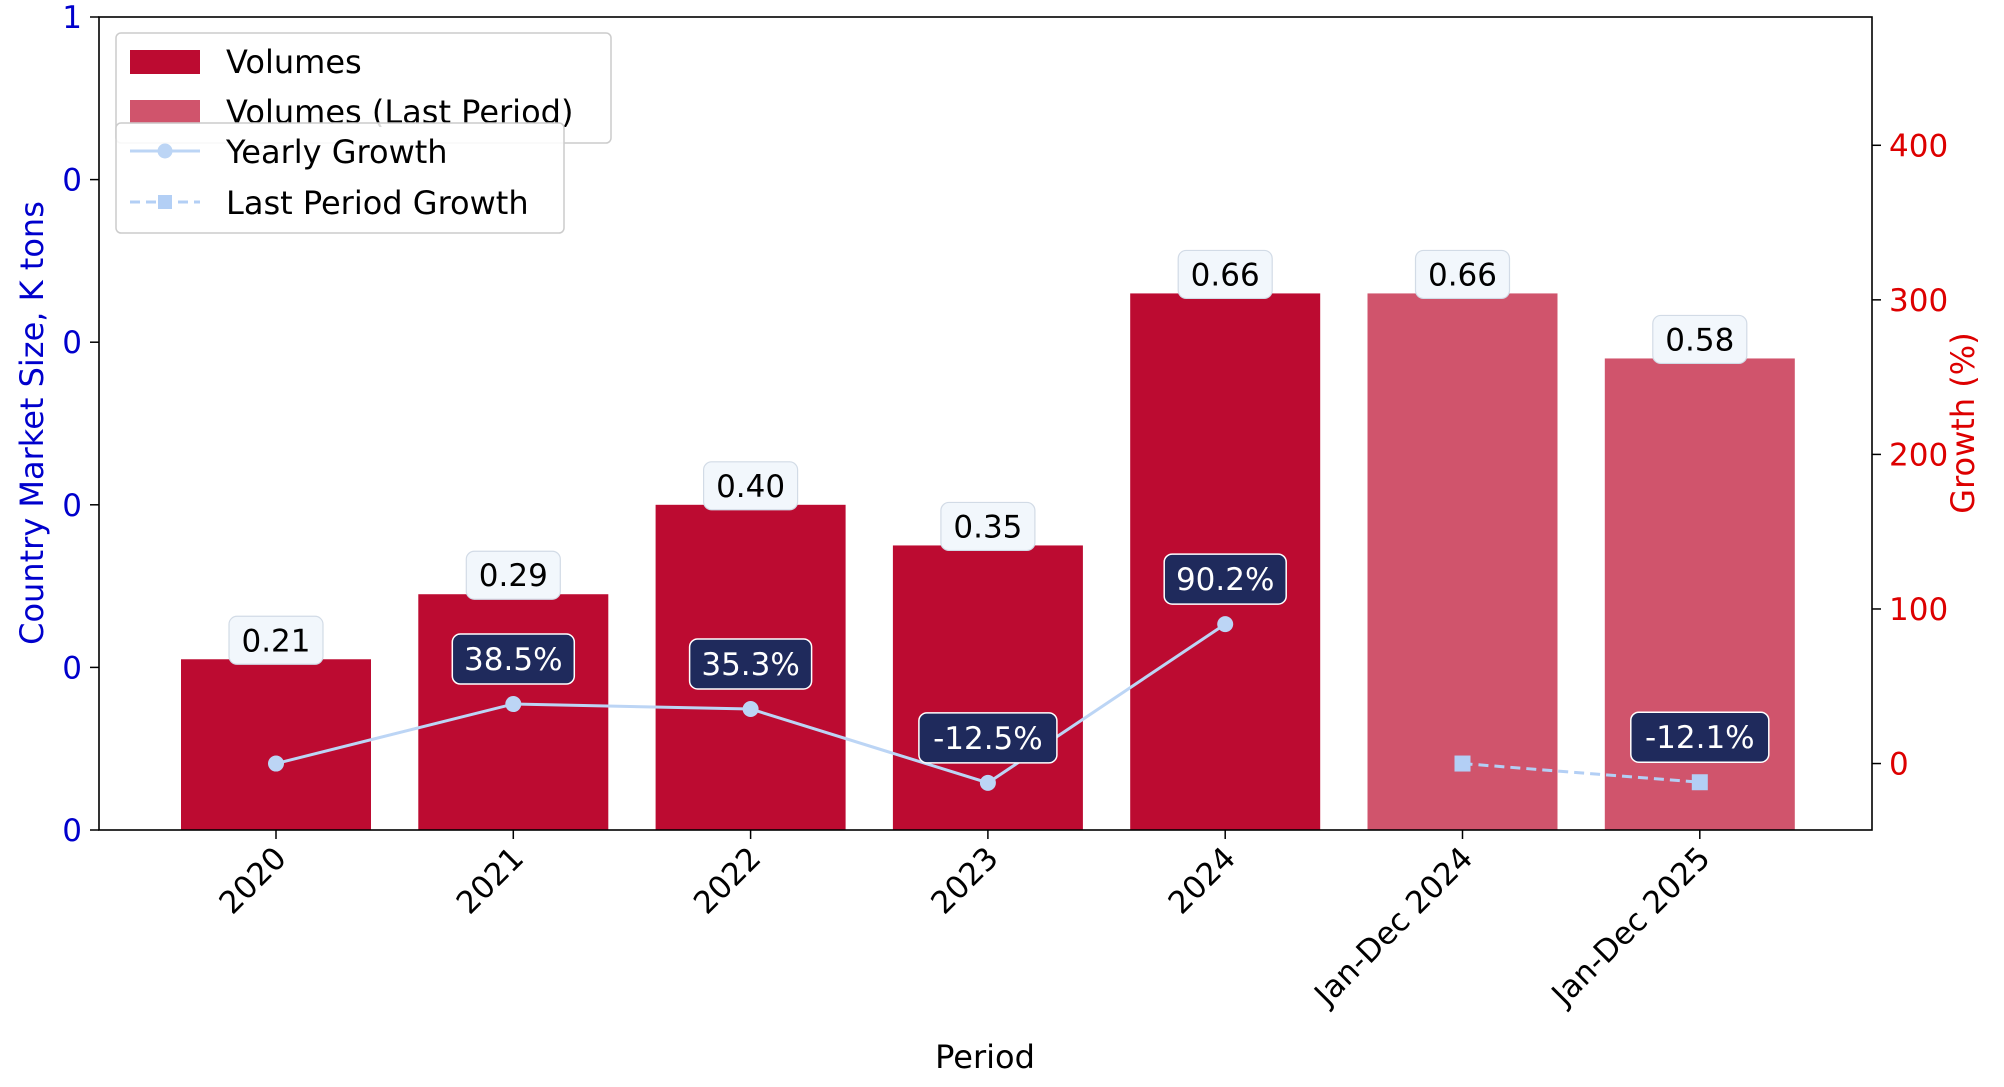 The width and height of the screenshot is (2004, 1087). I want to click on legend-swatch-volumes, so click(165, 62).